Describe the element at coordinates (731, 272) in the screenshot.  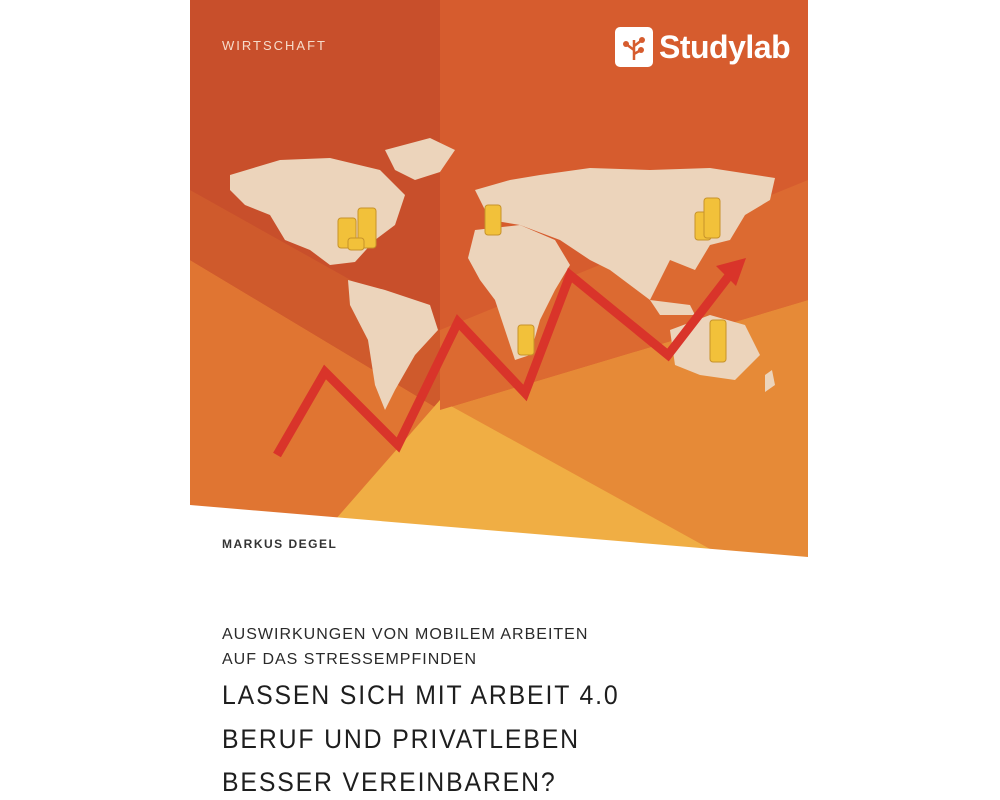
I see `trend-arrow-head` at that location.